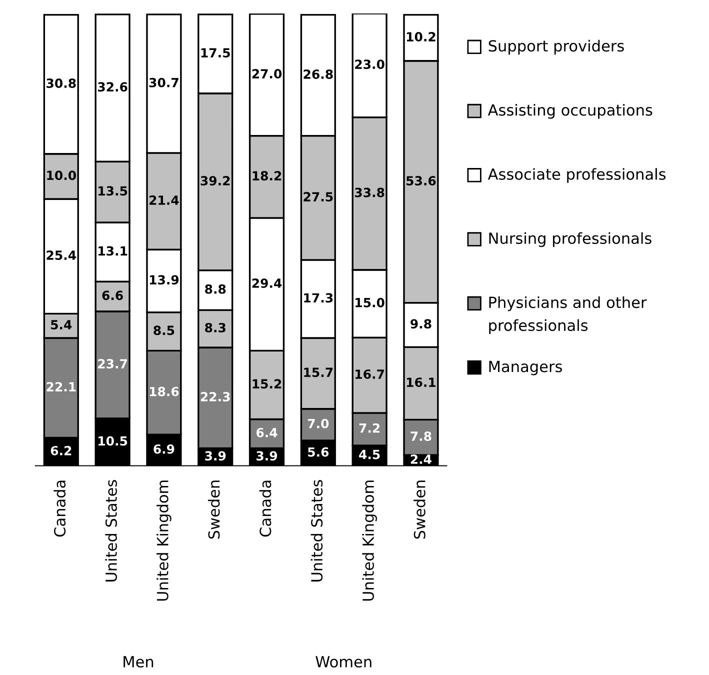 This screenshot has height=675, width=709. What do you see at coordinates (344, 662) in the screenshot?
I see `text: Women` at bounding box center [344, 662].